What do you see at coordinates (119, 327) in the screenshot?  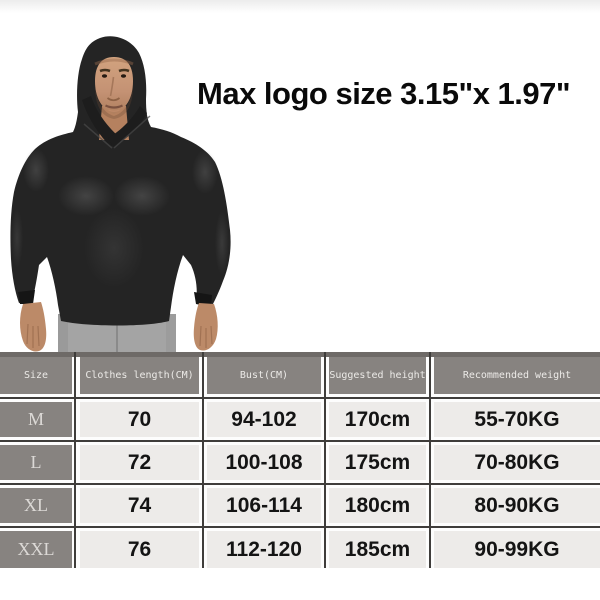 I see `hands` at bounding box center [119, 327].